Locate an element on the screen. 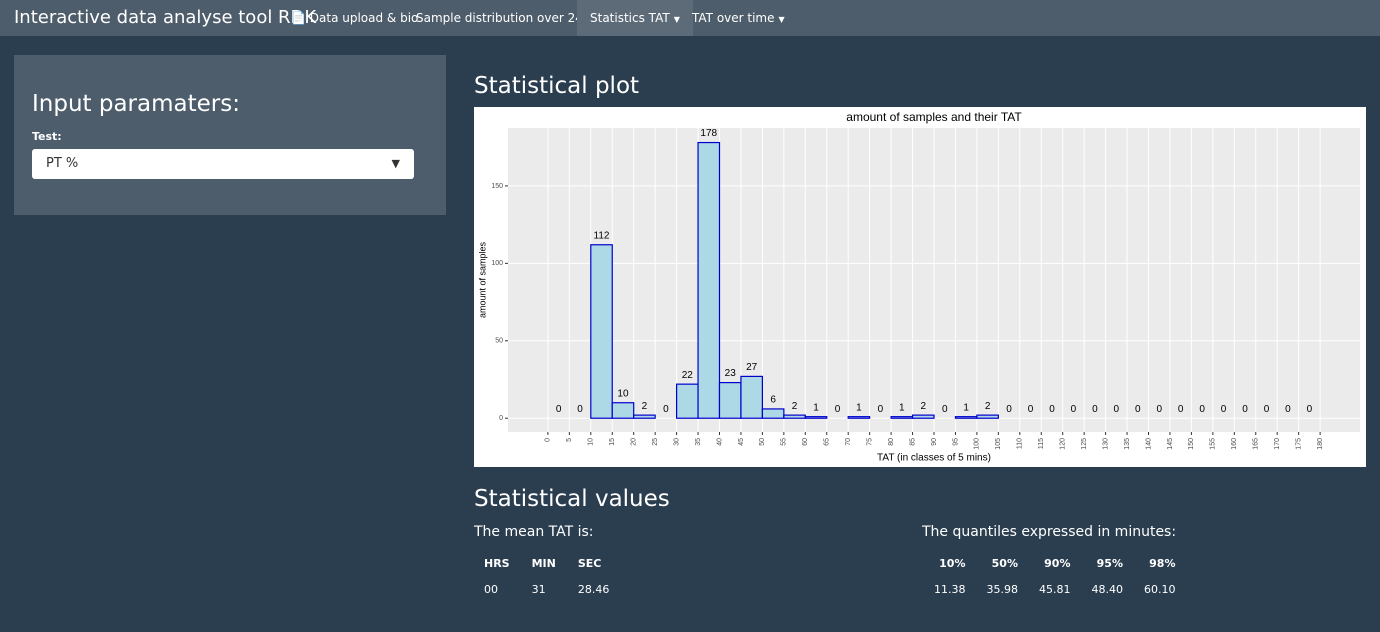 The image size is (1380, 632). select-value: PT % is located at coordinates (62, 163).